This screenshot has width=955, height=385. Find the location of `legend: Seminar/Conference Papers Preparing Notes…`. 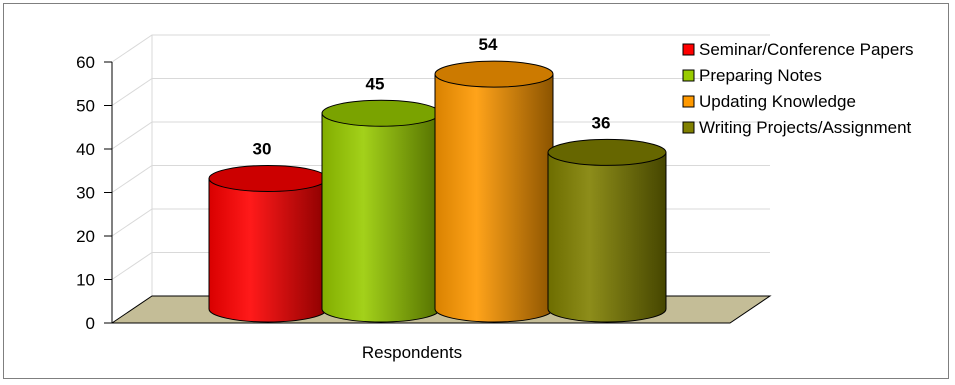

legend: Seminar/Conference Papers Preparing Notes… is located at coordinates (798, 88).